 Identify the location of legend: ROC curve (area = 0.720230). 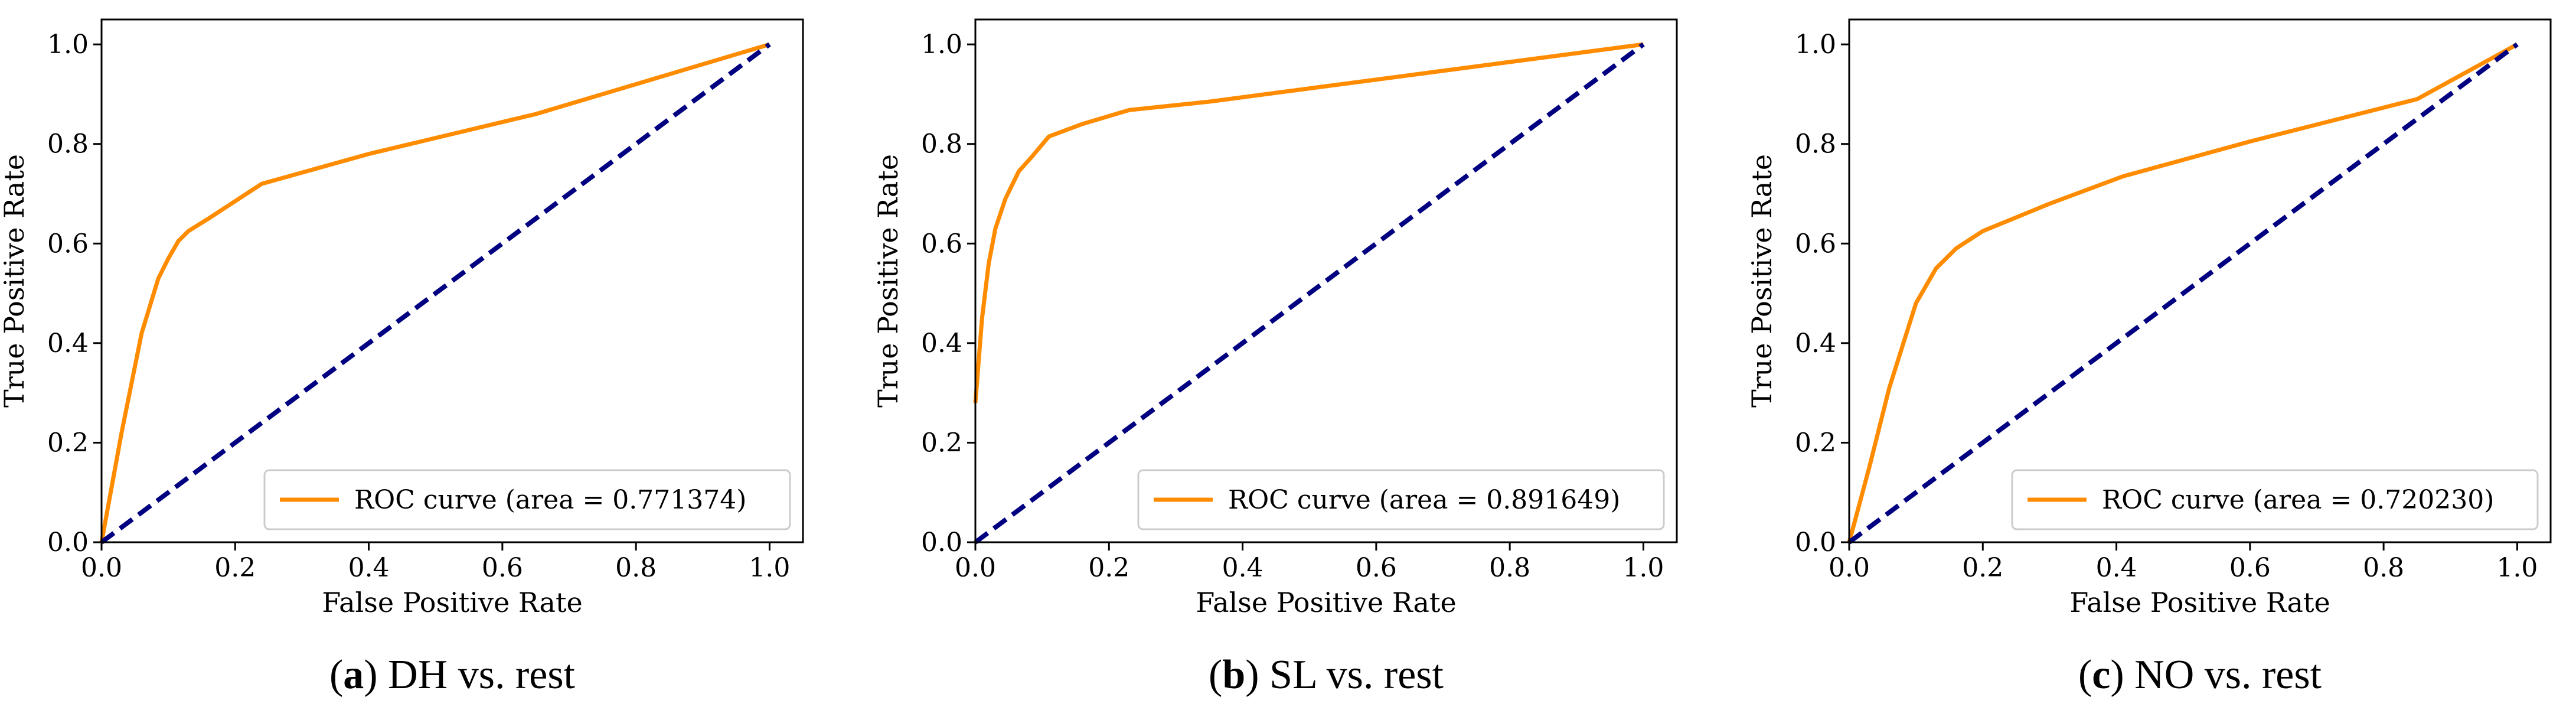
(2275, 500).